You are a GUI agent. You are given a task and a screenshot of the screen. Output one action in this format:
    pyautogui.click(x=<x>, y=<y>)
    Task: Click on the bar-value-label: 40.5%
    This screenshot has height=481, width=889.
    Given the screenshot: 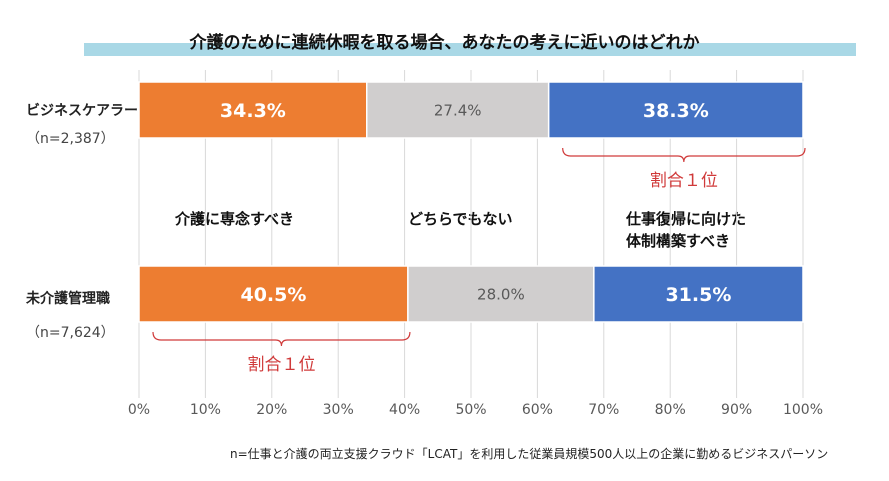 What is the action you would take?
    pyautogui.click(x=273, y=295)
    